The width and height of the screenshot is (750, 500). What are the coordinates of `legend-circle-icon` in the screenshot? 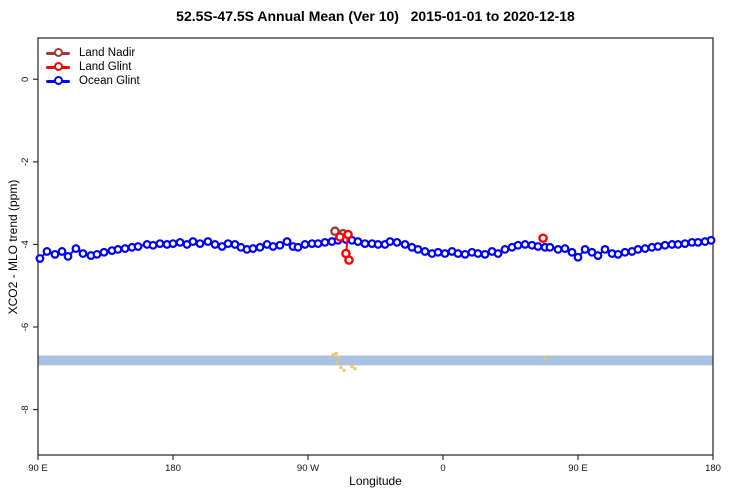 It's located at (58, 80).